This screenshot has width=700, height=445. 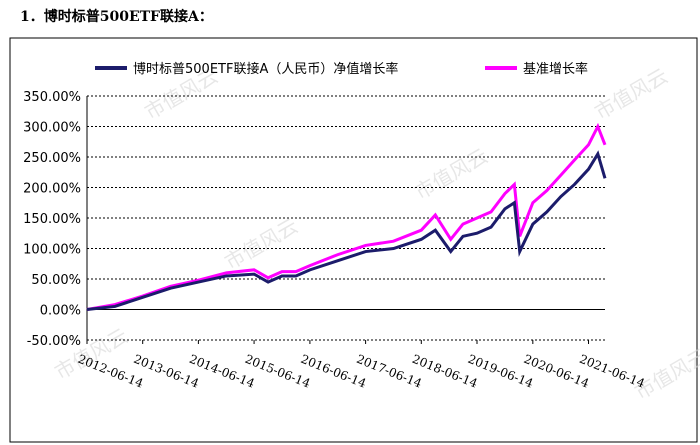 I want to click on y-tick-label: 150.00%, so click(x=52, y=219).